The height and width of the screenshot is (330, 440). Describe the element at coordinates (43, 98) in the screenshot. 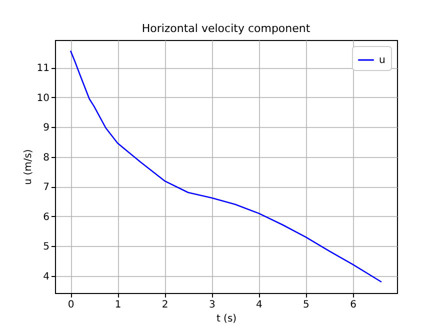

I see `y-tick-label: 10` at that location.